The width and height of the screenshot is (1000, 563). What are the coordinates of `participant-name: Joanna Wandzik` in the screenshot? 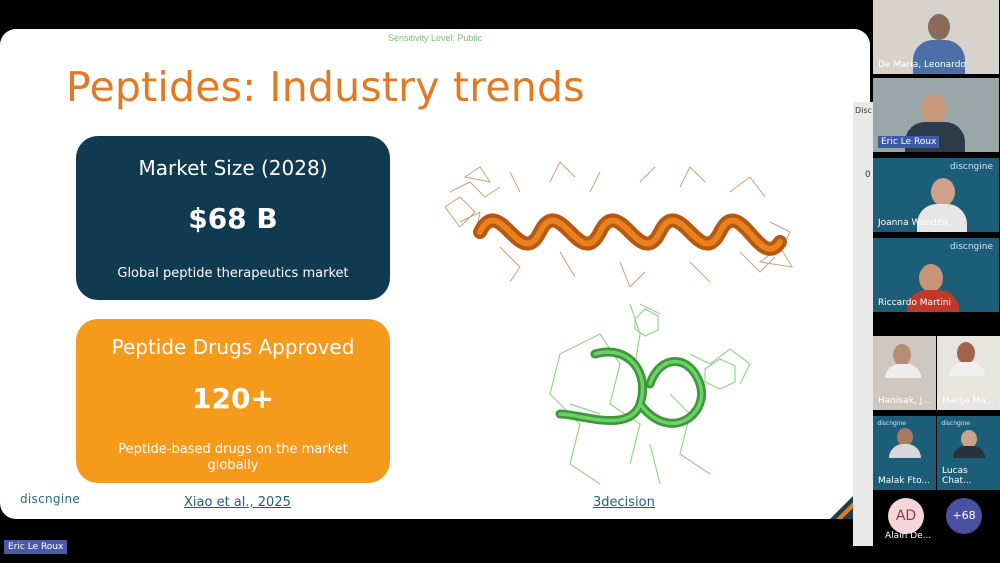 It's located at (914, 223).